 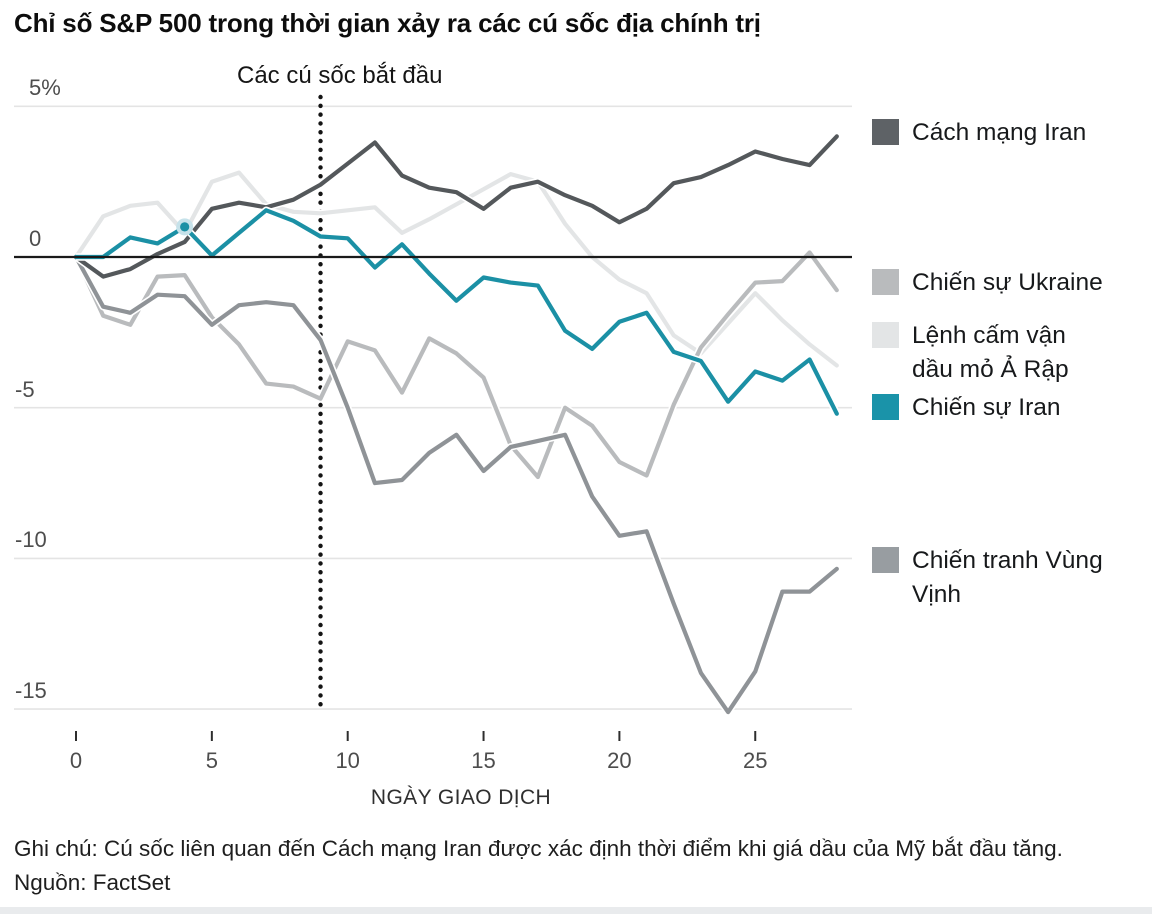 I want to click on legend-item-ukraine-war: Chiến sự Ukraine, so click(x=1012, y=283).